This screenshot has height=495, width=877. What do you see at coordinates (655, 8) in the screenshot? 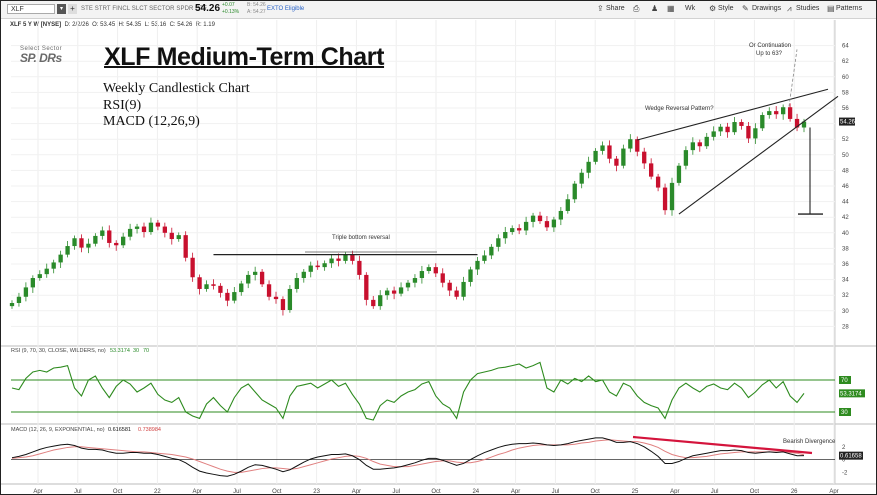
I see `alert-icon: ♟` at bounding box center [655, 8].